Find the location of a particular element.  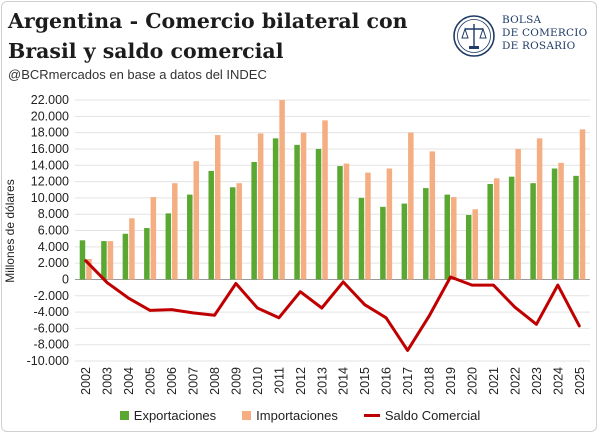

logo-line-2: DE COMERCIO is located at coordinates (545, 33).